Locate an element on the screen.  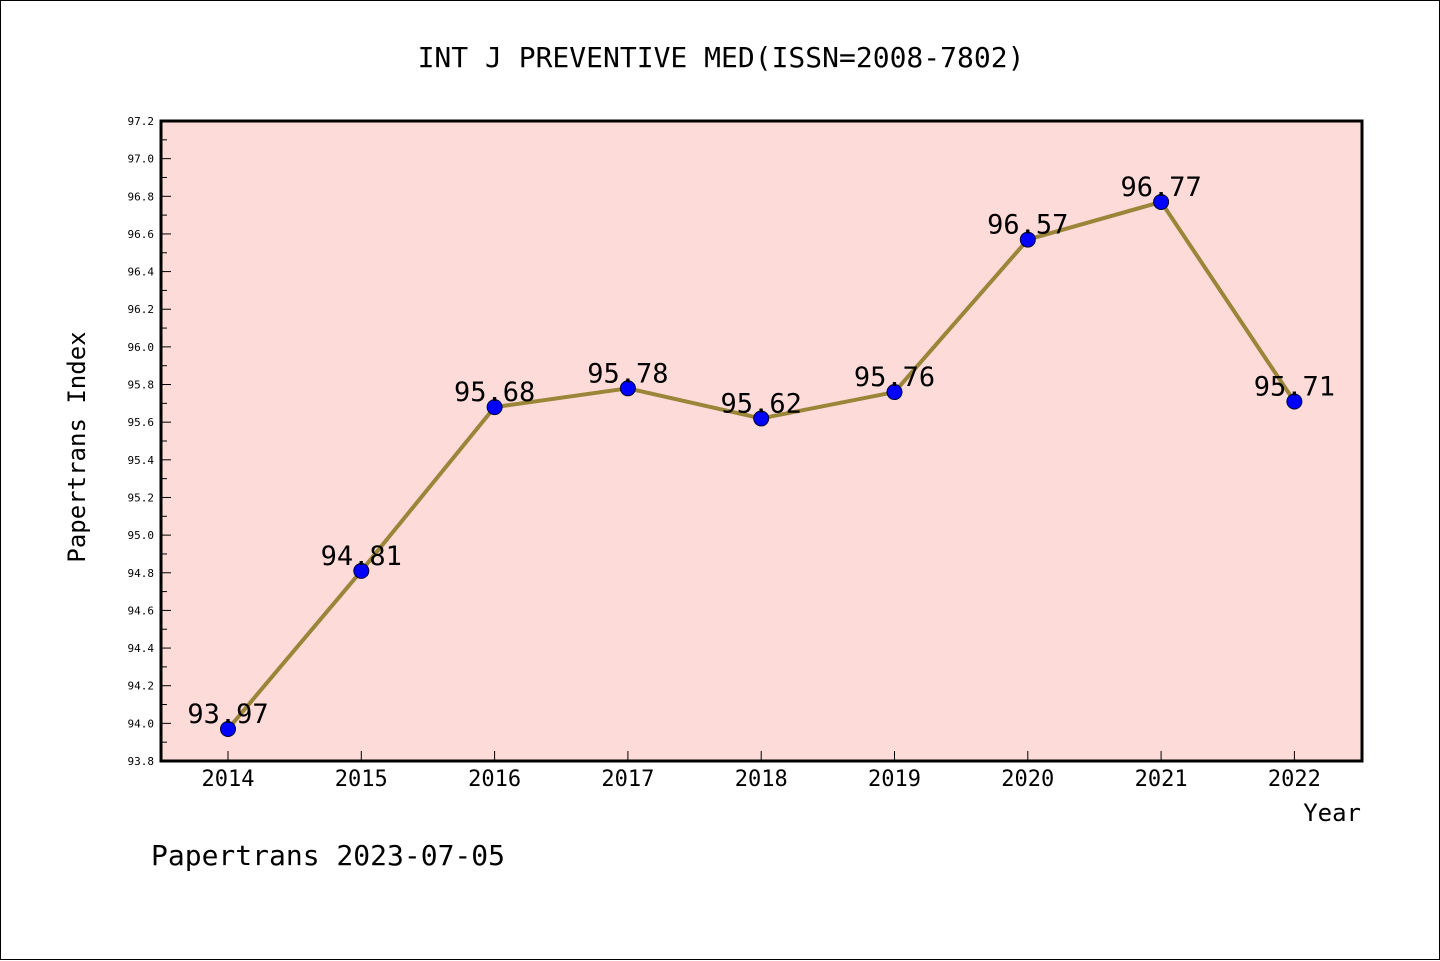
y-tick-label: 96.0 is located at coordinates (141, 347).